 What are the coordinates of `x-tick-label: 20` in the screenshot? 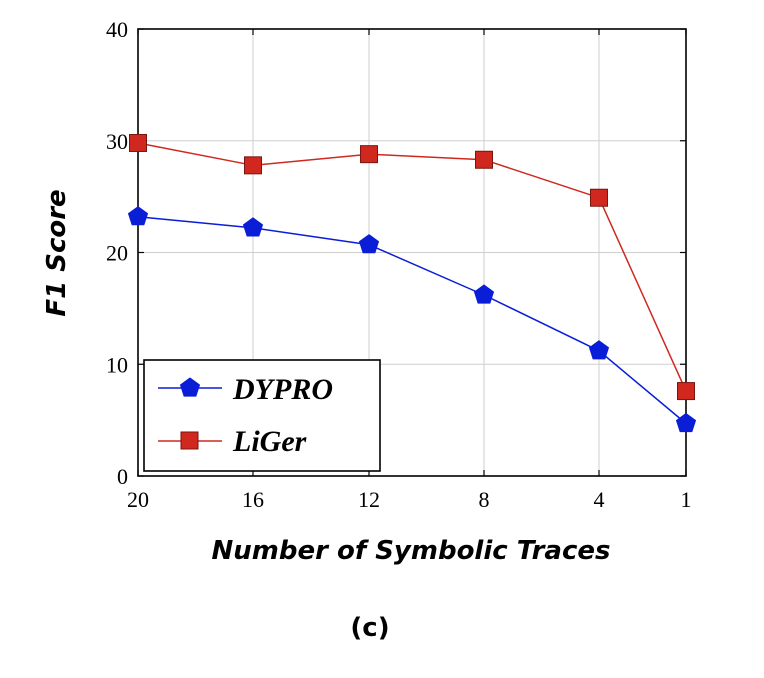 It's located at (138, 499).